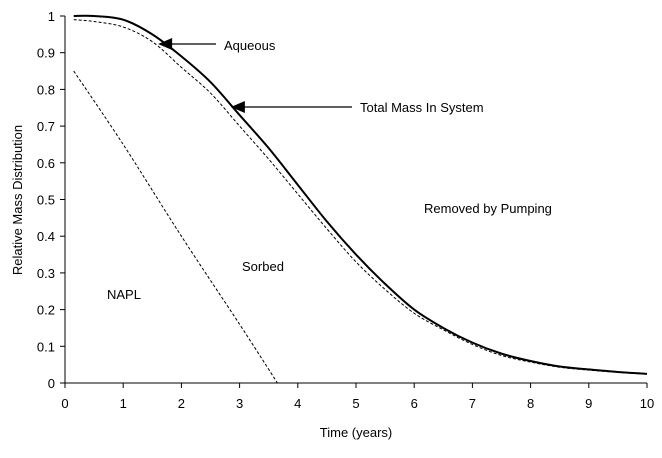 This screenshot has height=458, width=662. Describe the element at coordinates (17, 200) in the screenshot. I see `y-axis-label: Relative Mass Distribution` at that location.